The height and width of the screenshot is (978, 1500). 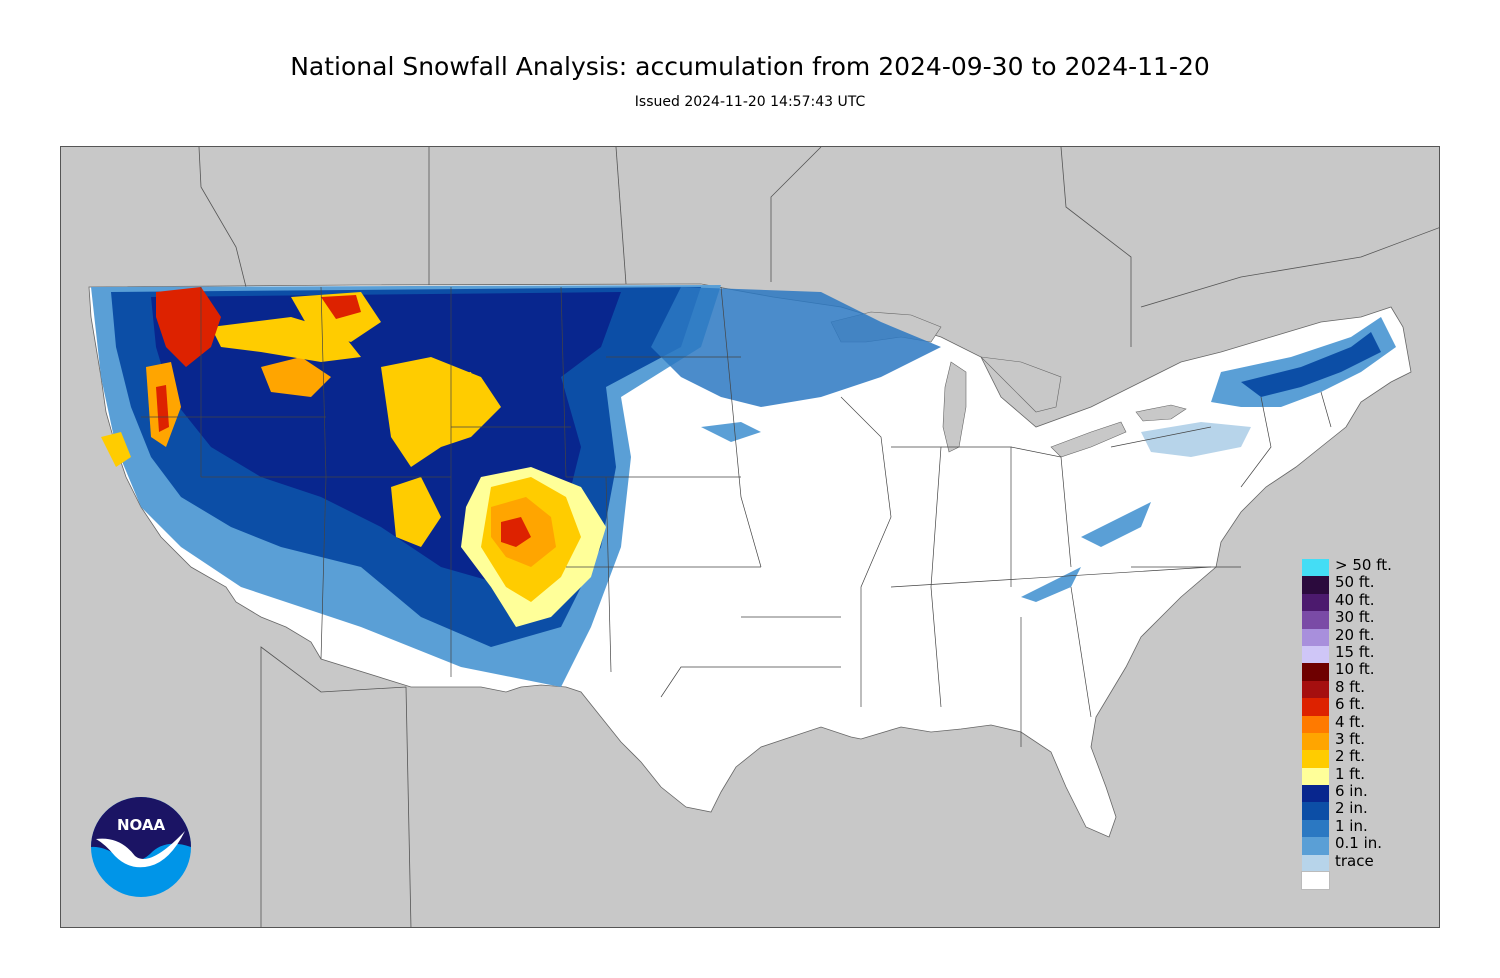 What do you see at coordinates (336, 786) in the screenshot?
I see `mexico-landmass` at bounding box center [336, 786].